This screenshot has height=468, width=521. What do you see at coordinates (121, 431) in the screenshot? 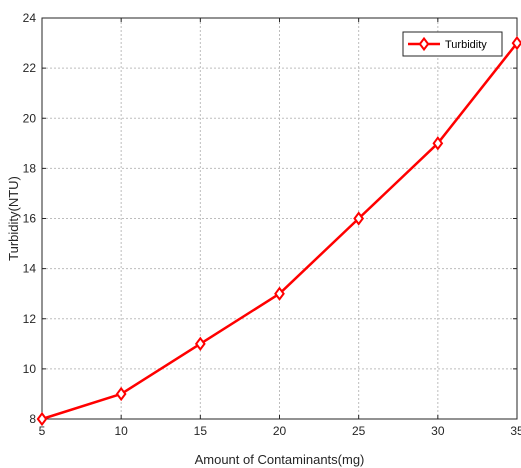
I see `x-tick-label: 10` at bounding box center [121, 431].